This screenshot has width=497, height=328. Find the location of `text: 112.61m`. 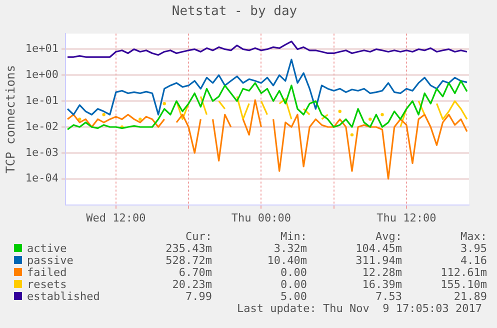

text: 112.61m is located at coordinates (463, 272).